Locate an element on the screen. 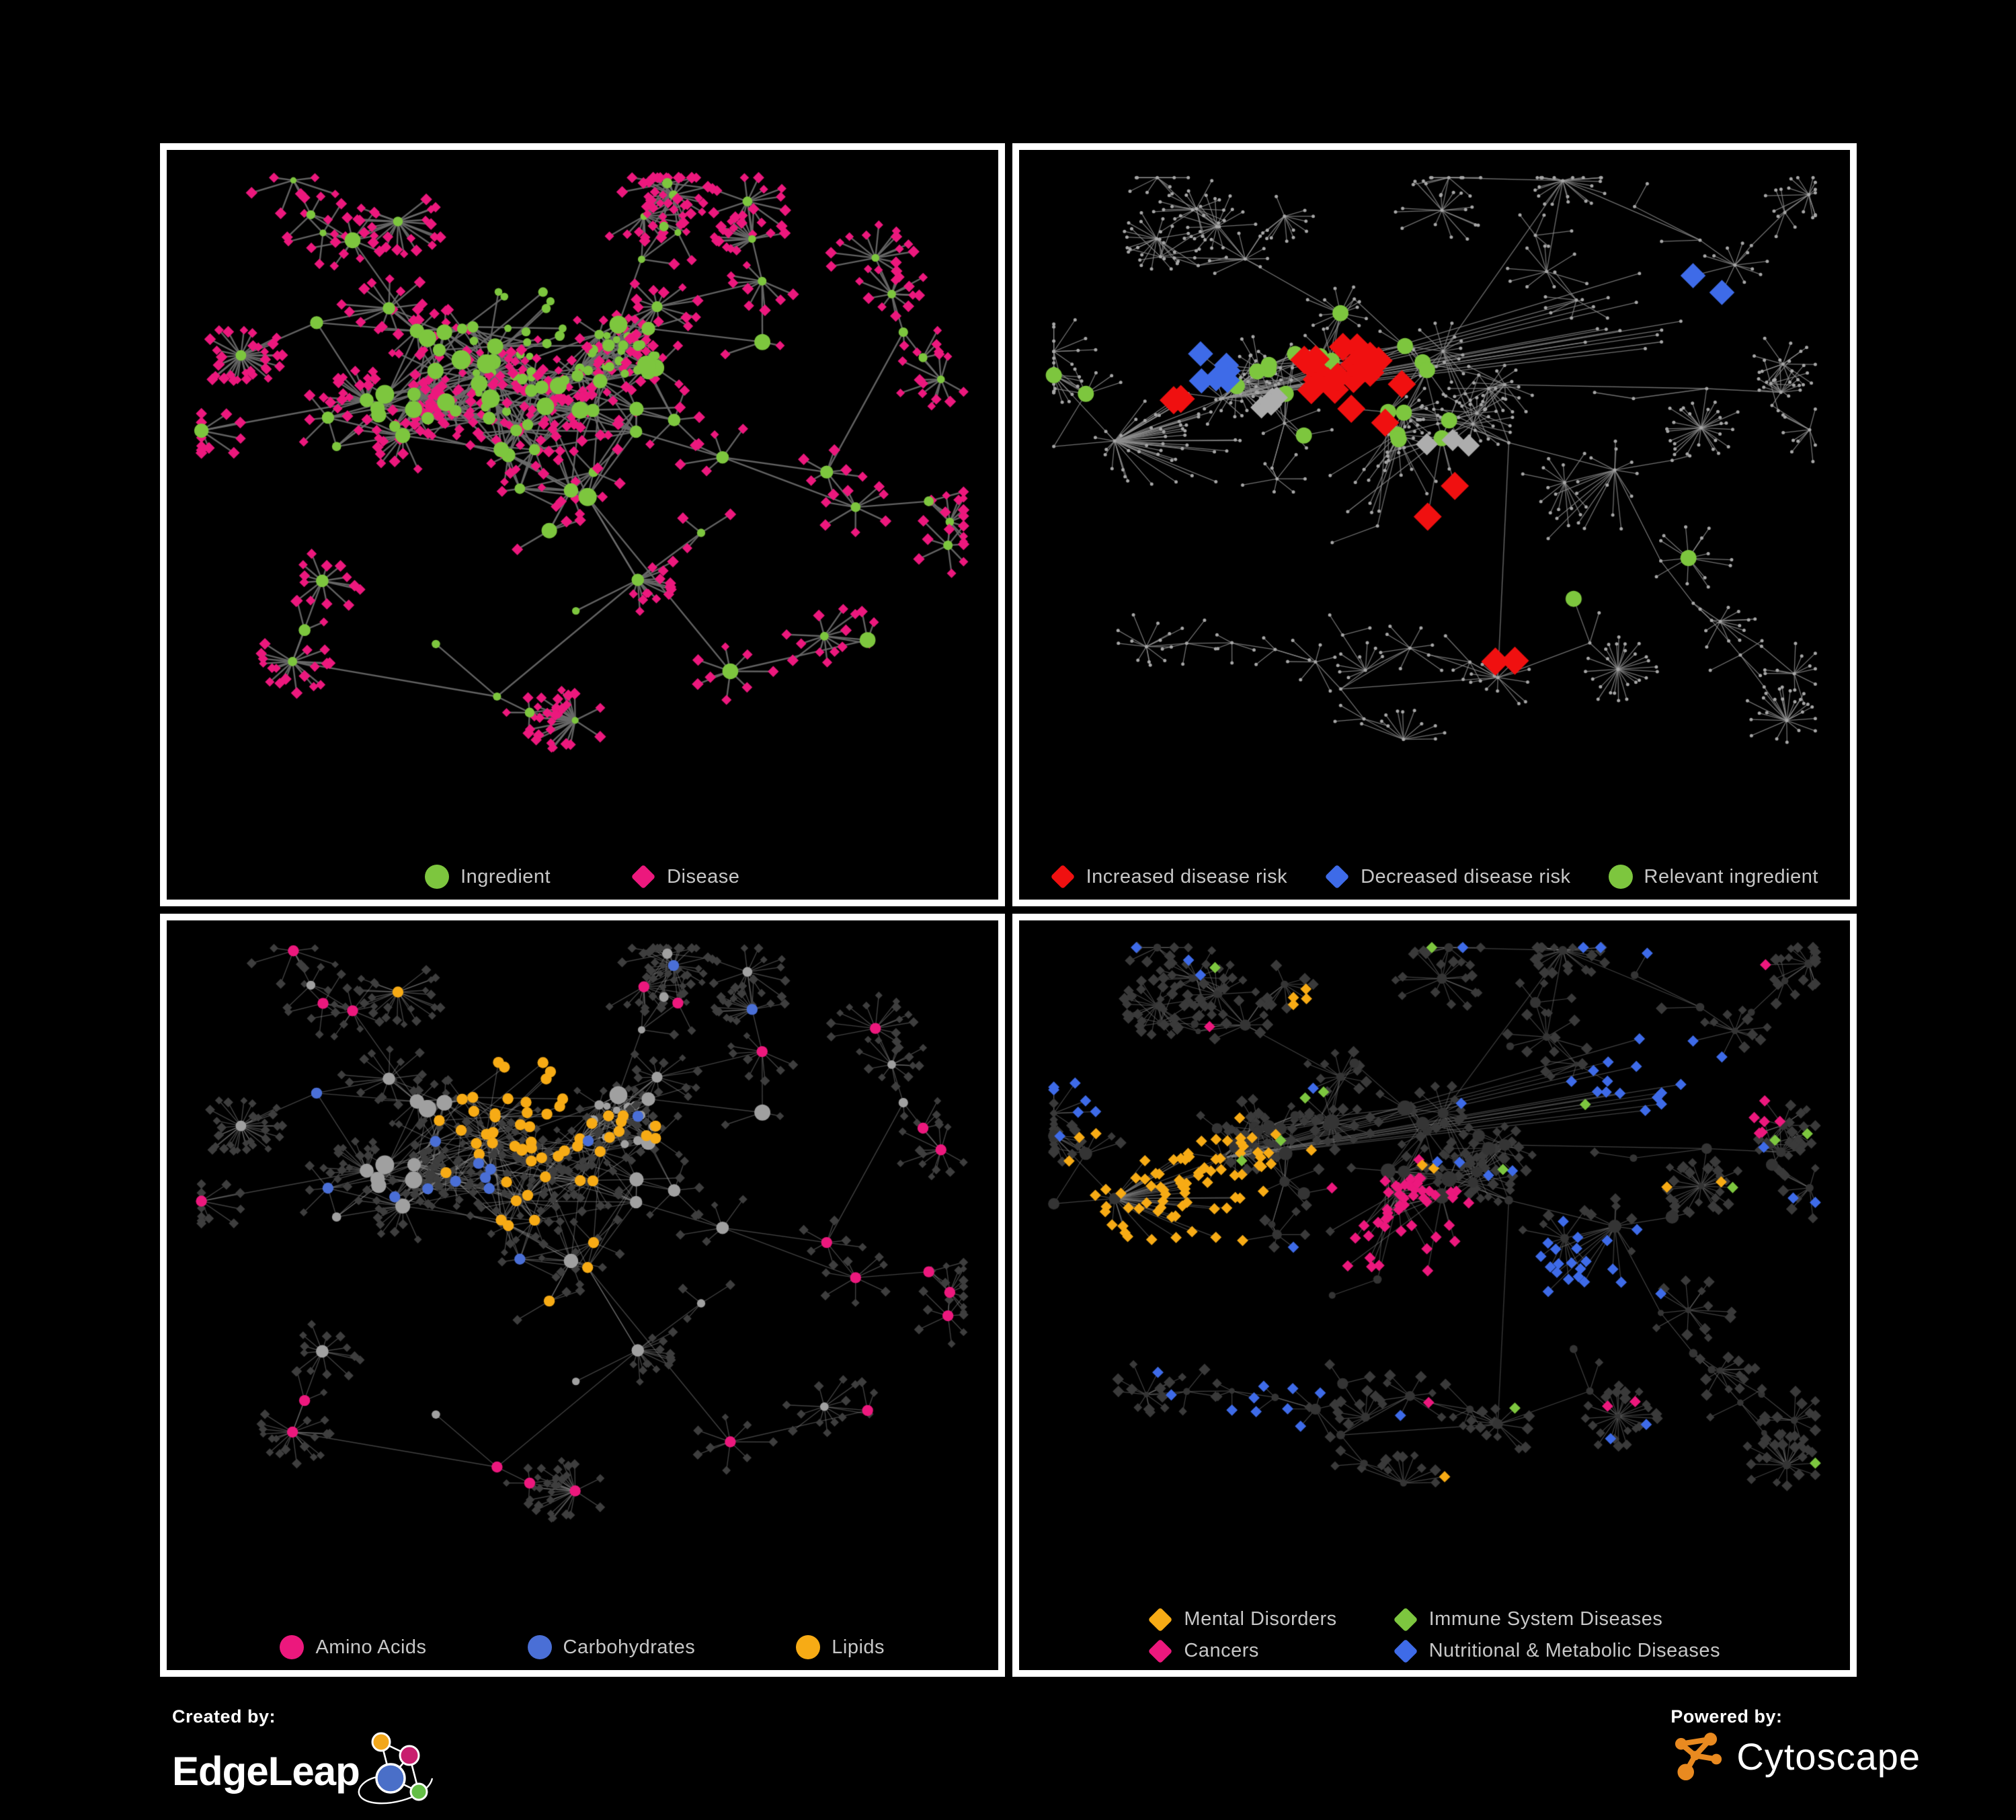 This screenshot has height=1820, width=2016. legend-swatch-cancers-diamond-icon is located at coordinates (1160, 1650).